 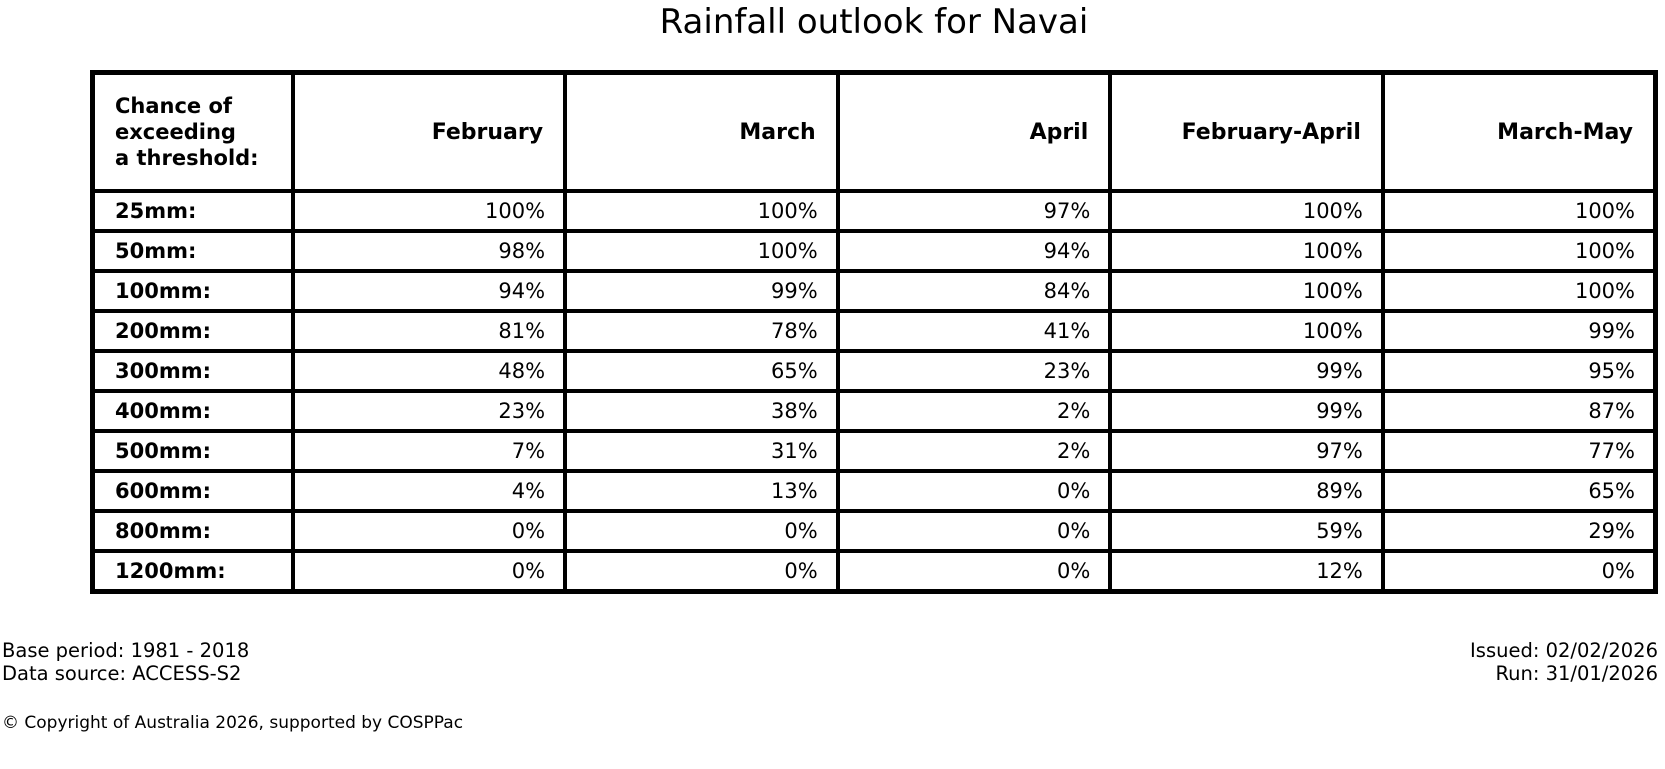 What do you see at coordinates (701, 411) in the screenshot?
I see `cell-value: 38%` at bounding box center [701, 411].